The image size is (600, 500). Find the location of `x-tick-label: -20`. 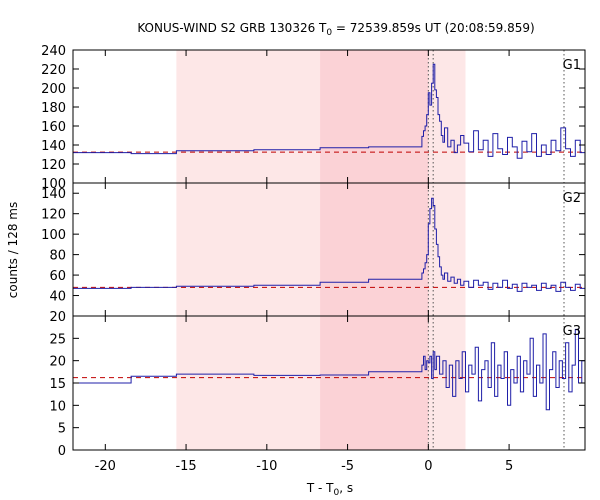

x-tick-label: -20 is located at coordinates (105, 466).